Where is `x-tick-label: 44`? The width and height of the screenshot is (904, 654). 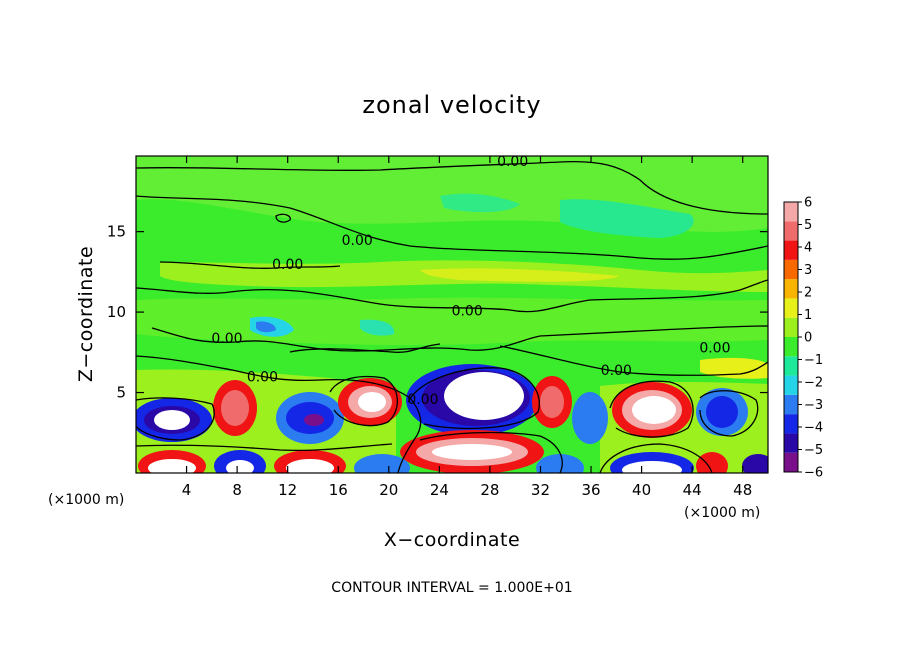
x-tick-label: 44 is located at coordinates (692, 490).